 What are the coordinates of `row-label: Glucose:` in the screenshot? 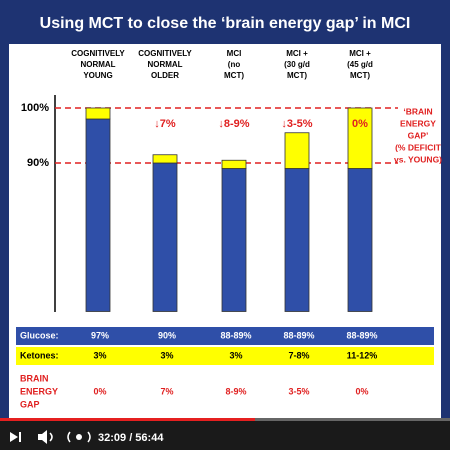 It's located at (39, 335).